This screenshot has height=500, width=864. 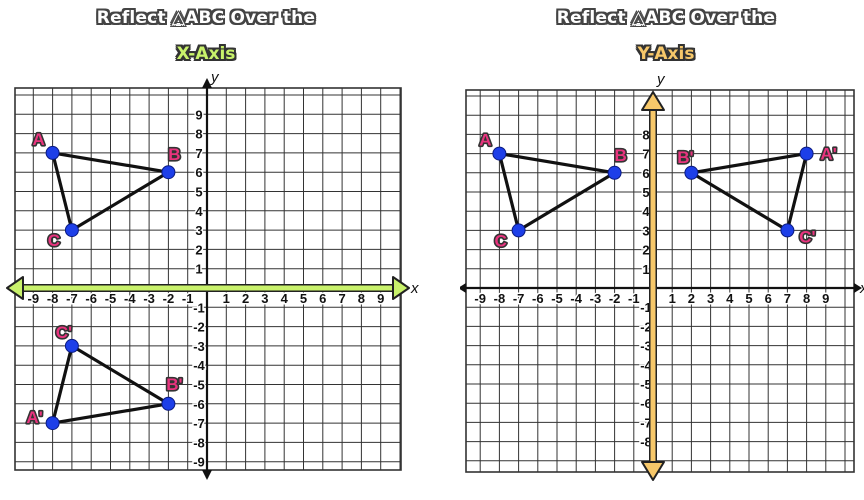 What do you see at coordinates (15, 288) in the screenshot?
I see `x-axis-highlight-arrow-left` at bounding box center [15, 288].